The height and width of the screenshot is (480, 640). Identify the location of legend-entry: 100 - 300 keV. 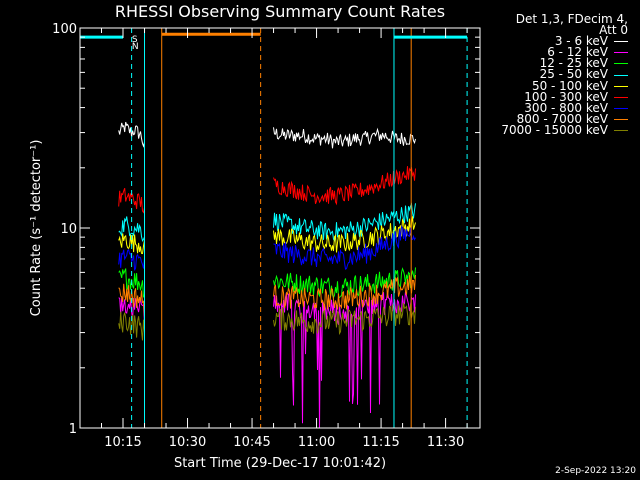
(564, 96).